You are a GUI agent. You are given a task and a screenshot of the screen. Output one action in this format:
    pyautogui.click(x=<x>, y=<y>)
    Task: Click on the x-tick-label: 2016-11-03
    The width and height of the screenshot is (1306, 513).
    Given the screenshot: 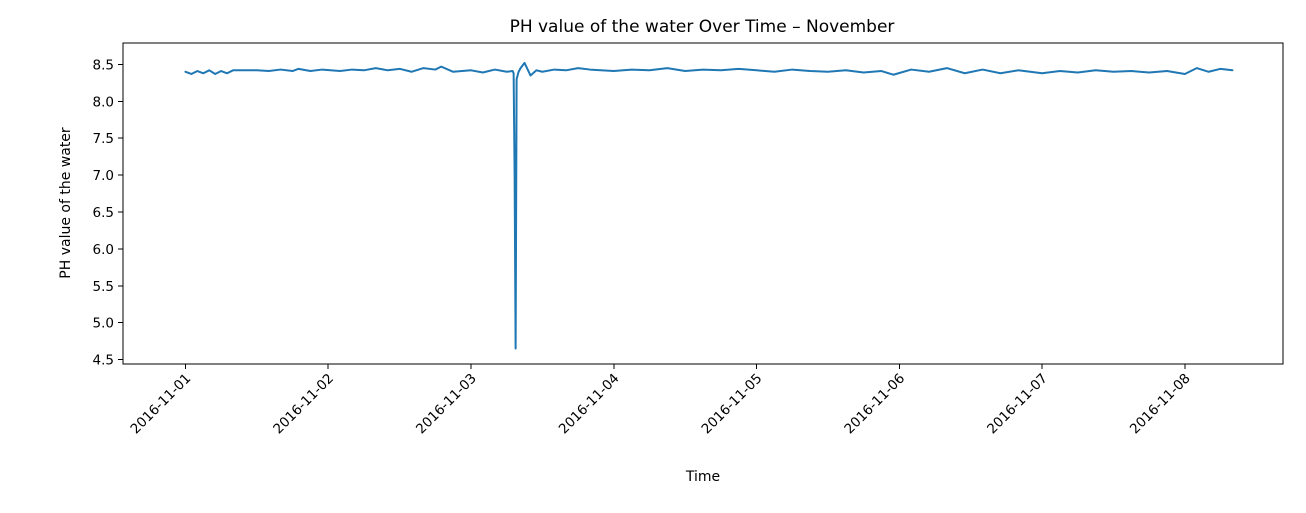 What is the action you would take?
    pyautogui.click(x=446, y=404)
    